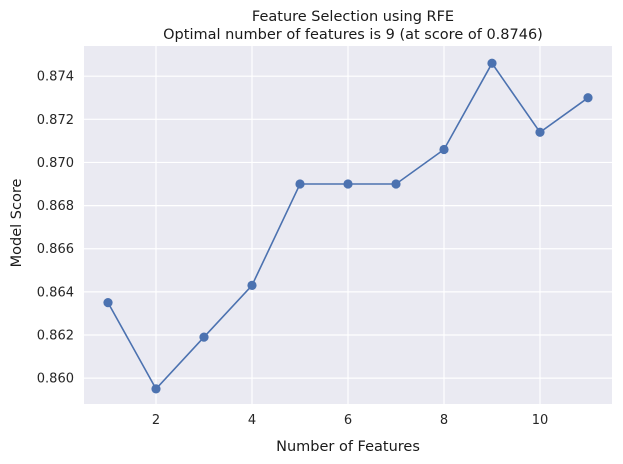 This screenshot has width=623, height=464. What do you see at coordinates (17, 223) in the screenshot?
I see `y-axis-label: Model Score` at bounding box center [17, 223].